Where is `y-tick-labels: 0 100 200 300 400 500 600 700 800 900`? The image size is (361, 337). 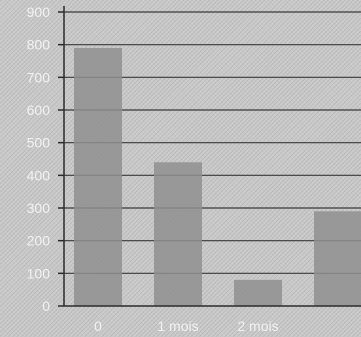 y-tick-labels: 0 100 200 300 400 500 600 700 800 900 is located at coordinates (45, 159).